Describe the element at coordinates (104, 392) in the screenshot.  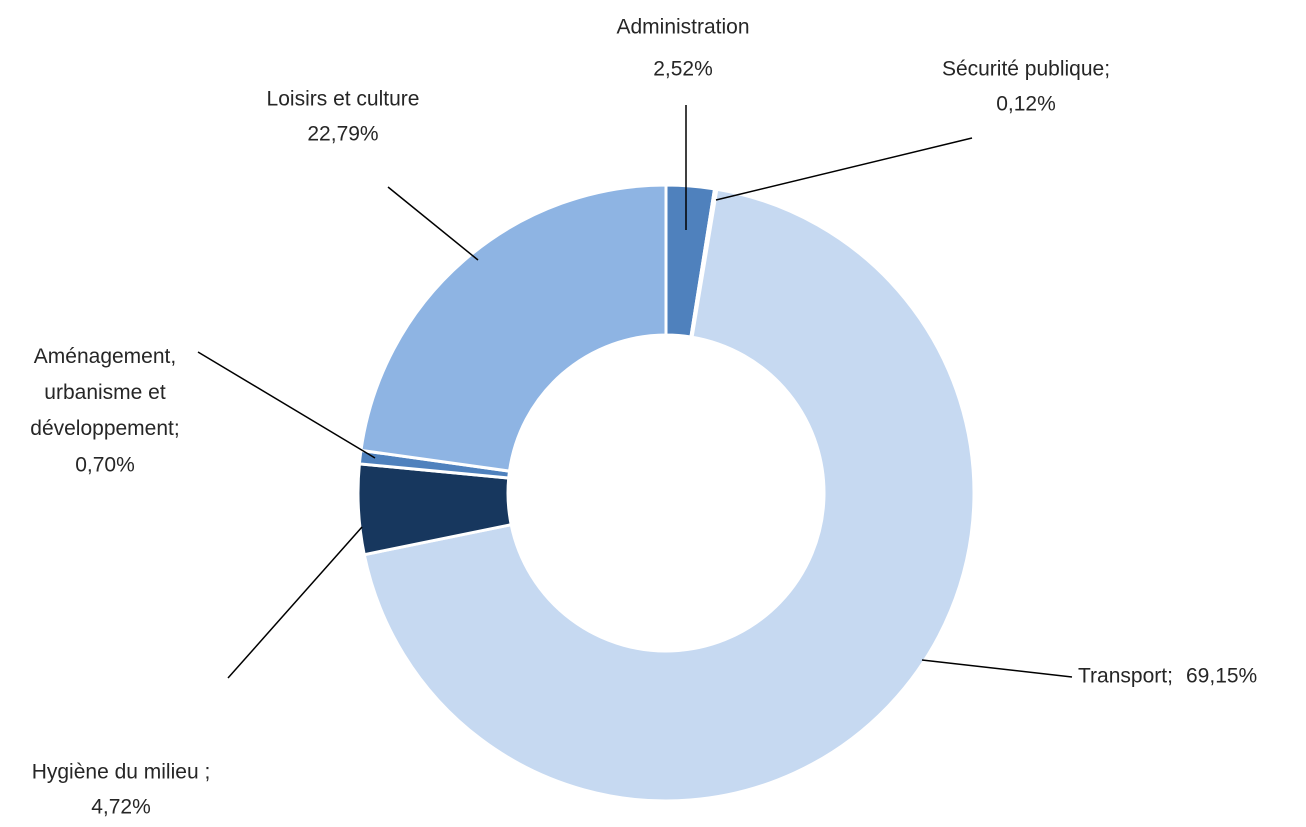
I see `category-label: Aménagement, urbanisme et développement;` at that location.